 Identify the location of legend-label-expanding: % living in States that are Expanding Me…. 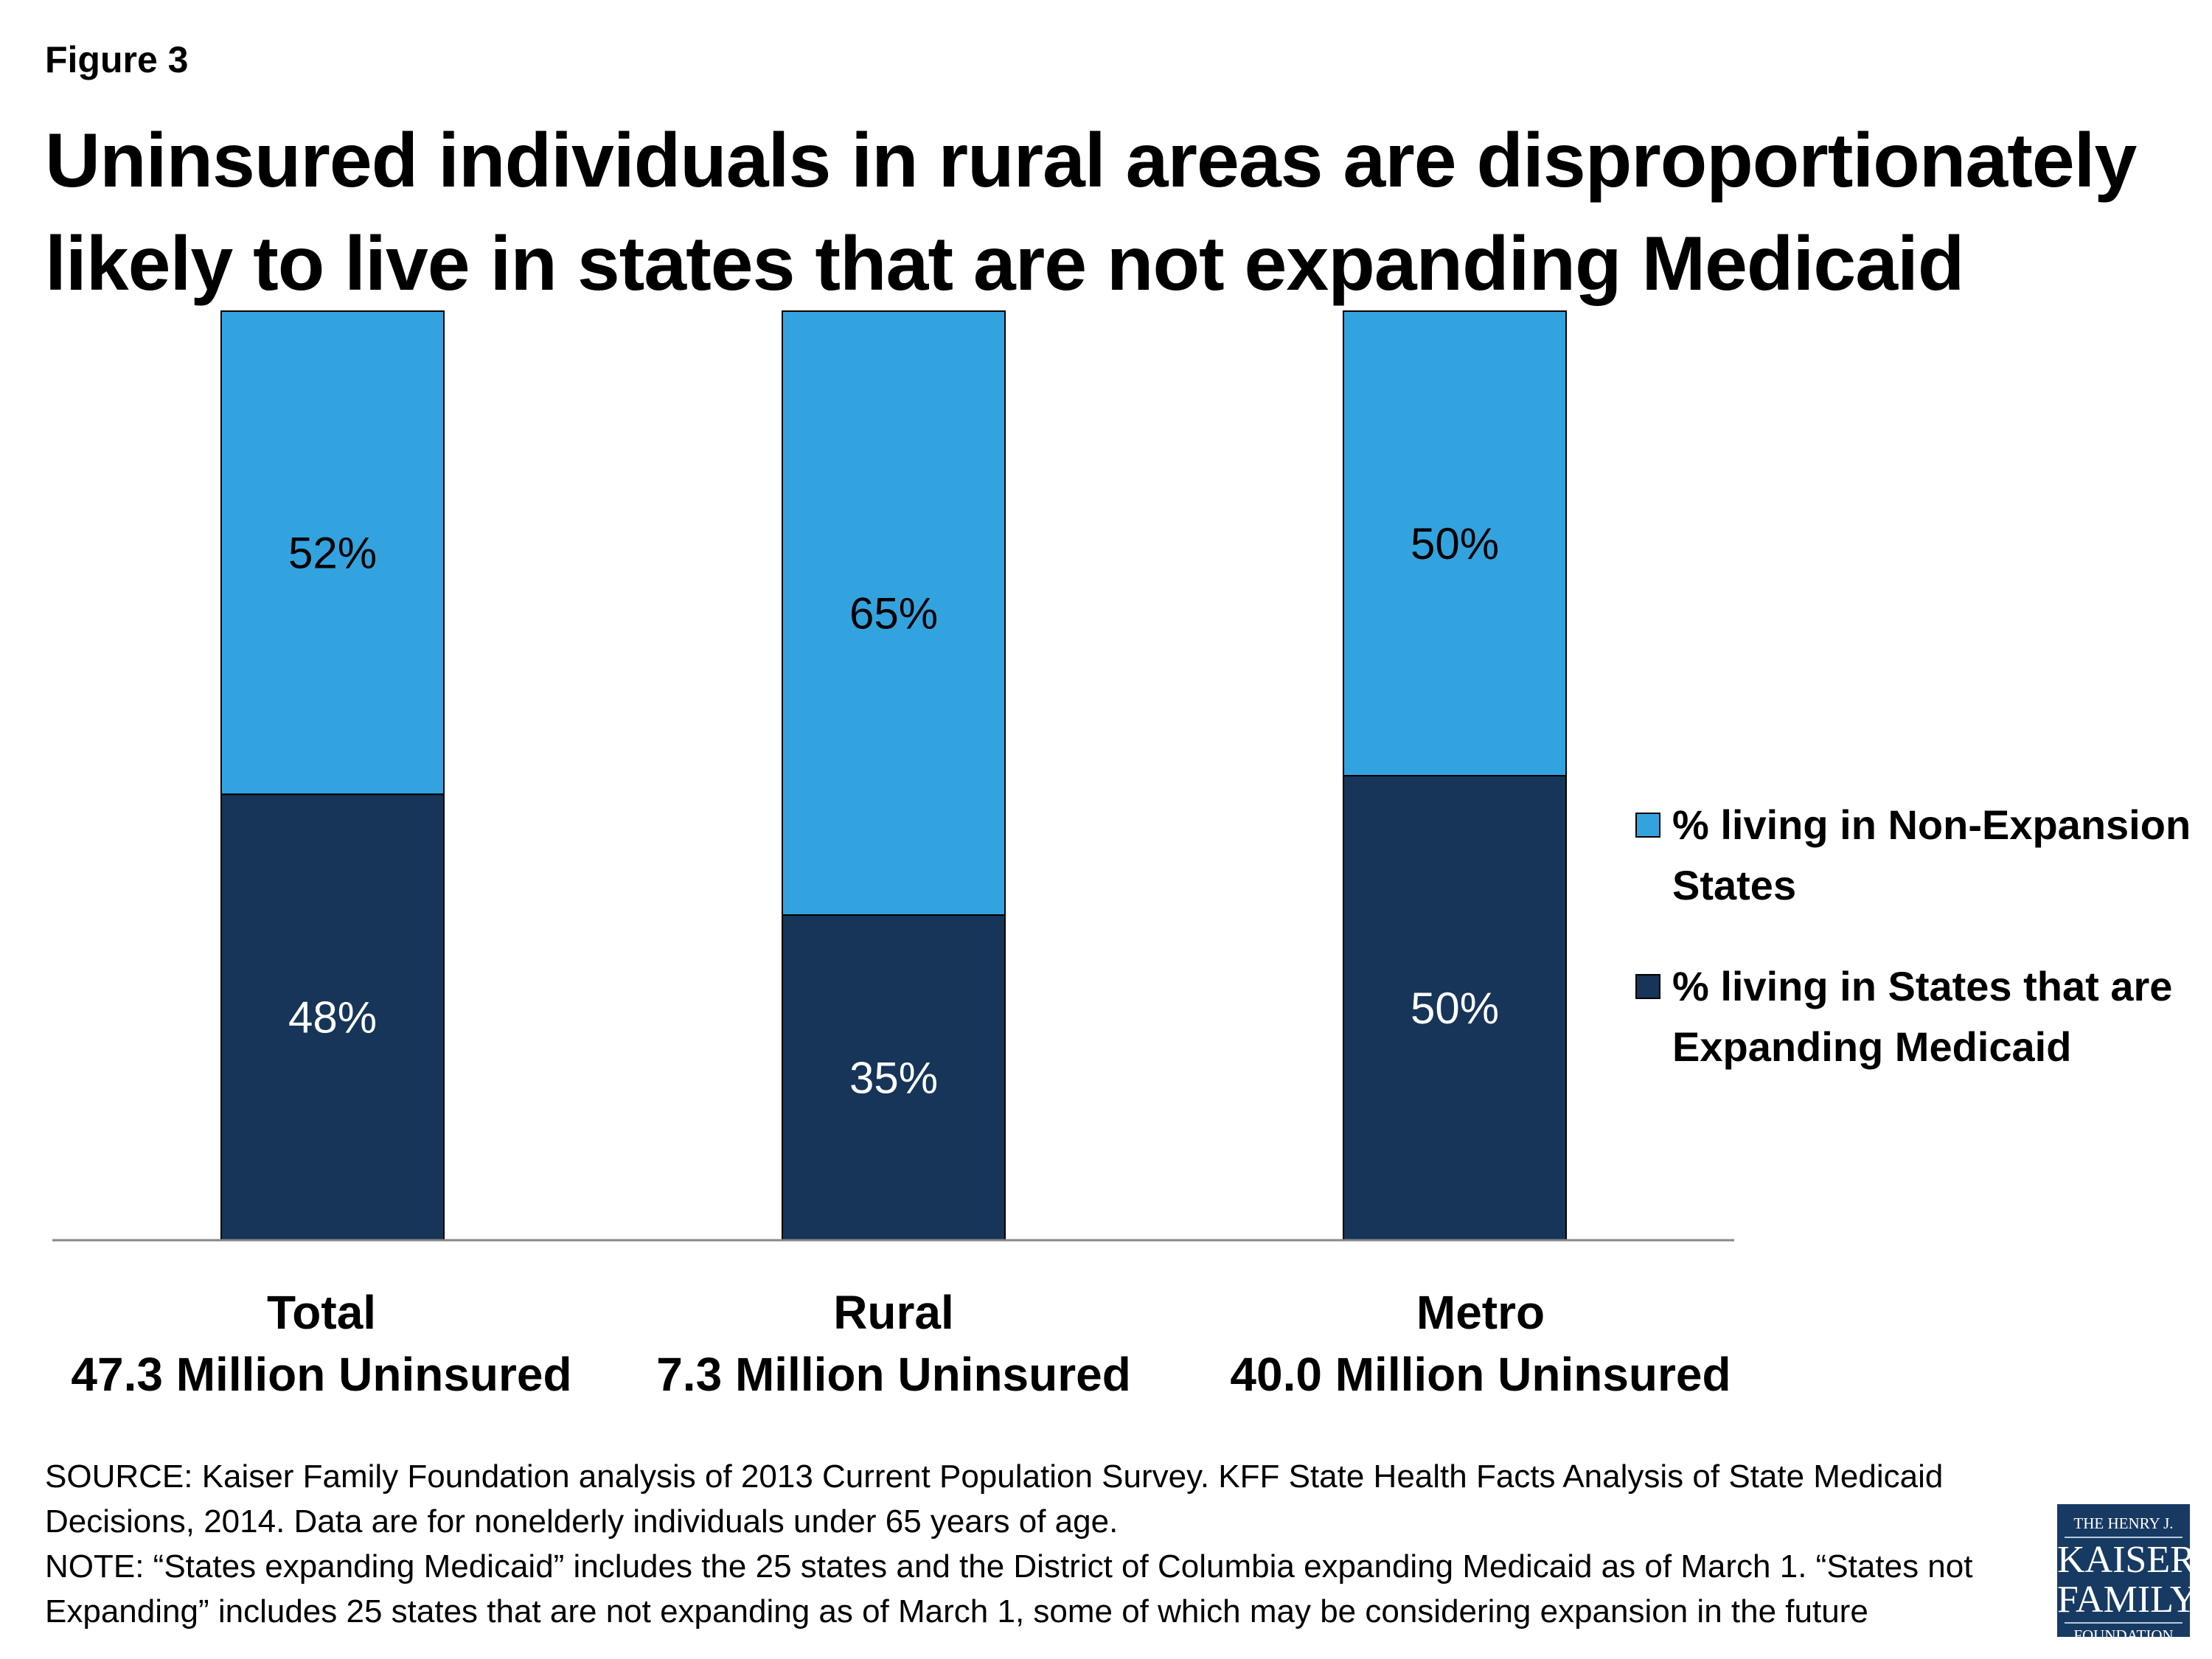
(1922, 1016).